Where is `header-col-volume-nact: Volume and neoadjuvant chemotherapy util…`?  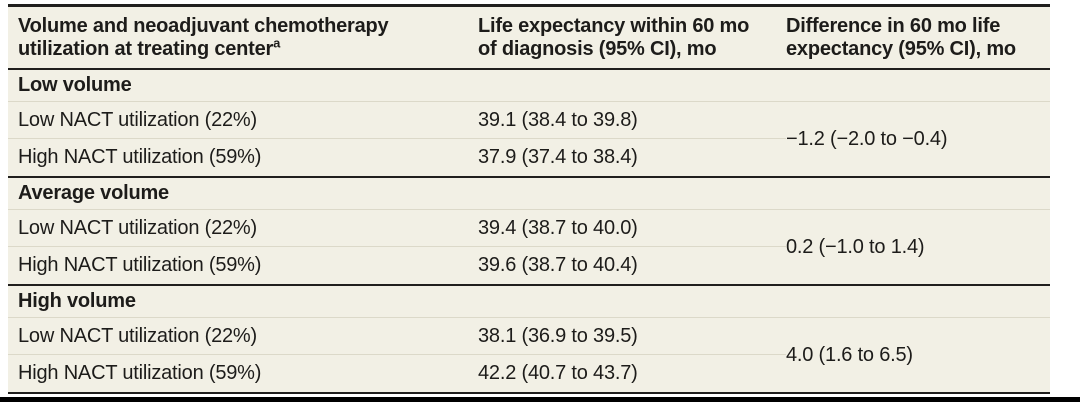 header-col-volume-nact: Volume and neoadjuvant chemotherapy util… is located at coordinates (243, 38).